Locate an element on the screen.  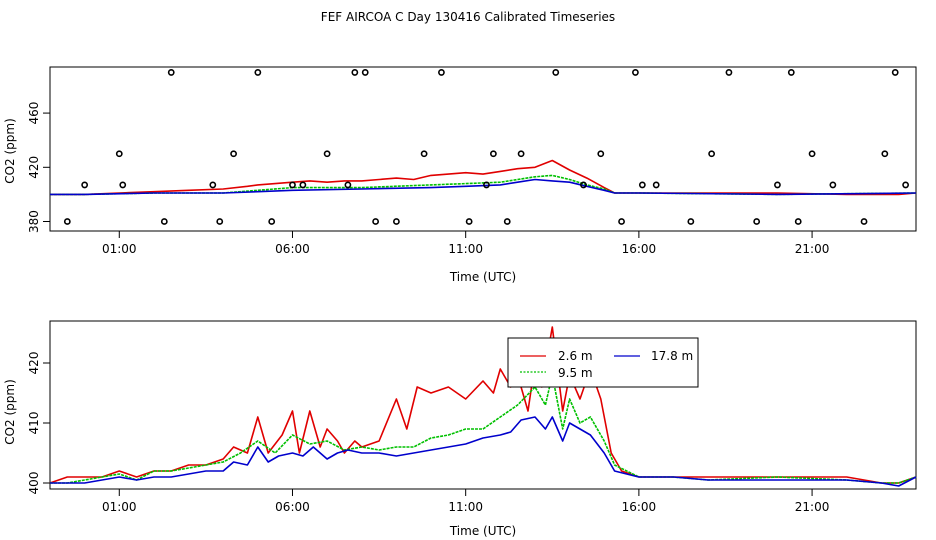
bottom-y-axis: 400 410 420 is located at coordinates (38, 423).